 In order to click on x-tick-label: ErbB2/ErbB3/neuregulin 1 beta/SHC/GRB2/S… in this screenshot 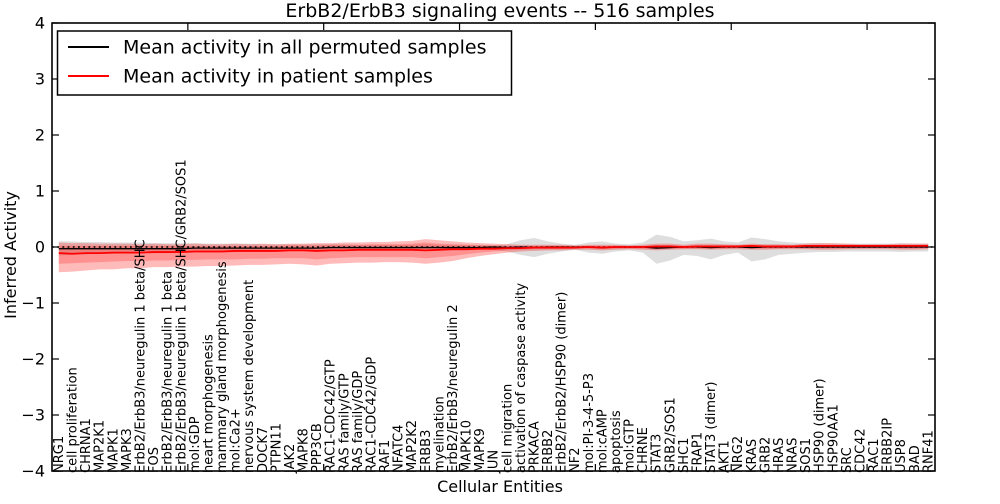, I will do `click(181, 316)`.